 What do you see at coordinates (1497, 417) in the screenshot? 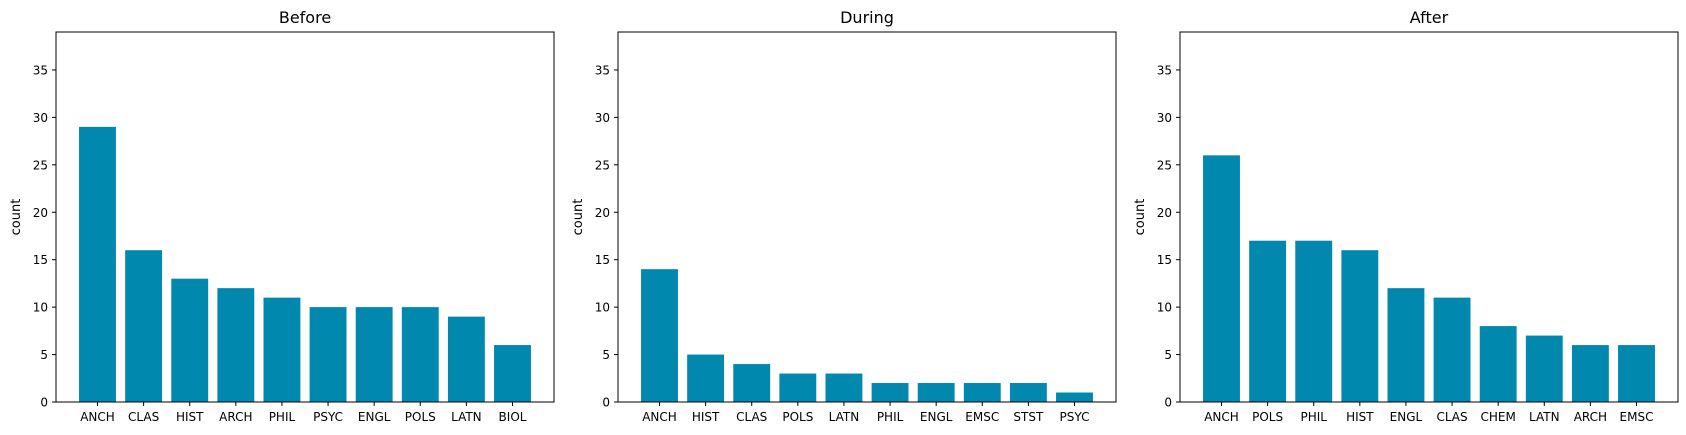
I see `x-tick-label-chem: CHEM` at bounding box center [1497, 417].